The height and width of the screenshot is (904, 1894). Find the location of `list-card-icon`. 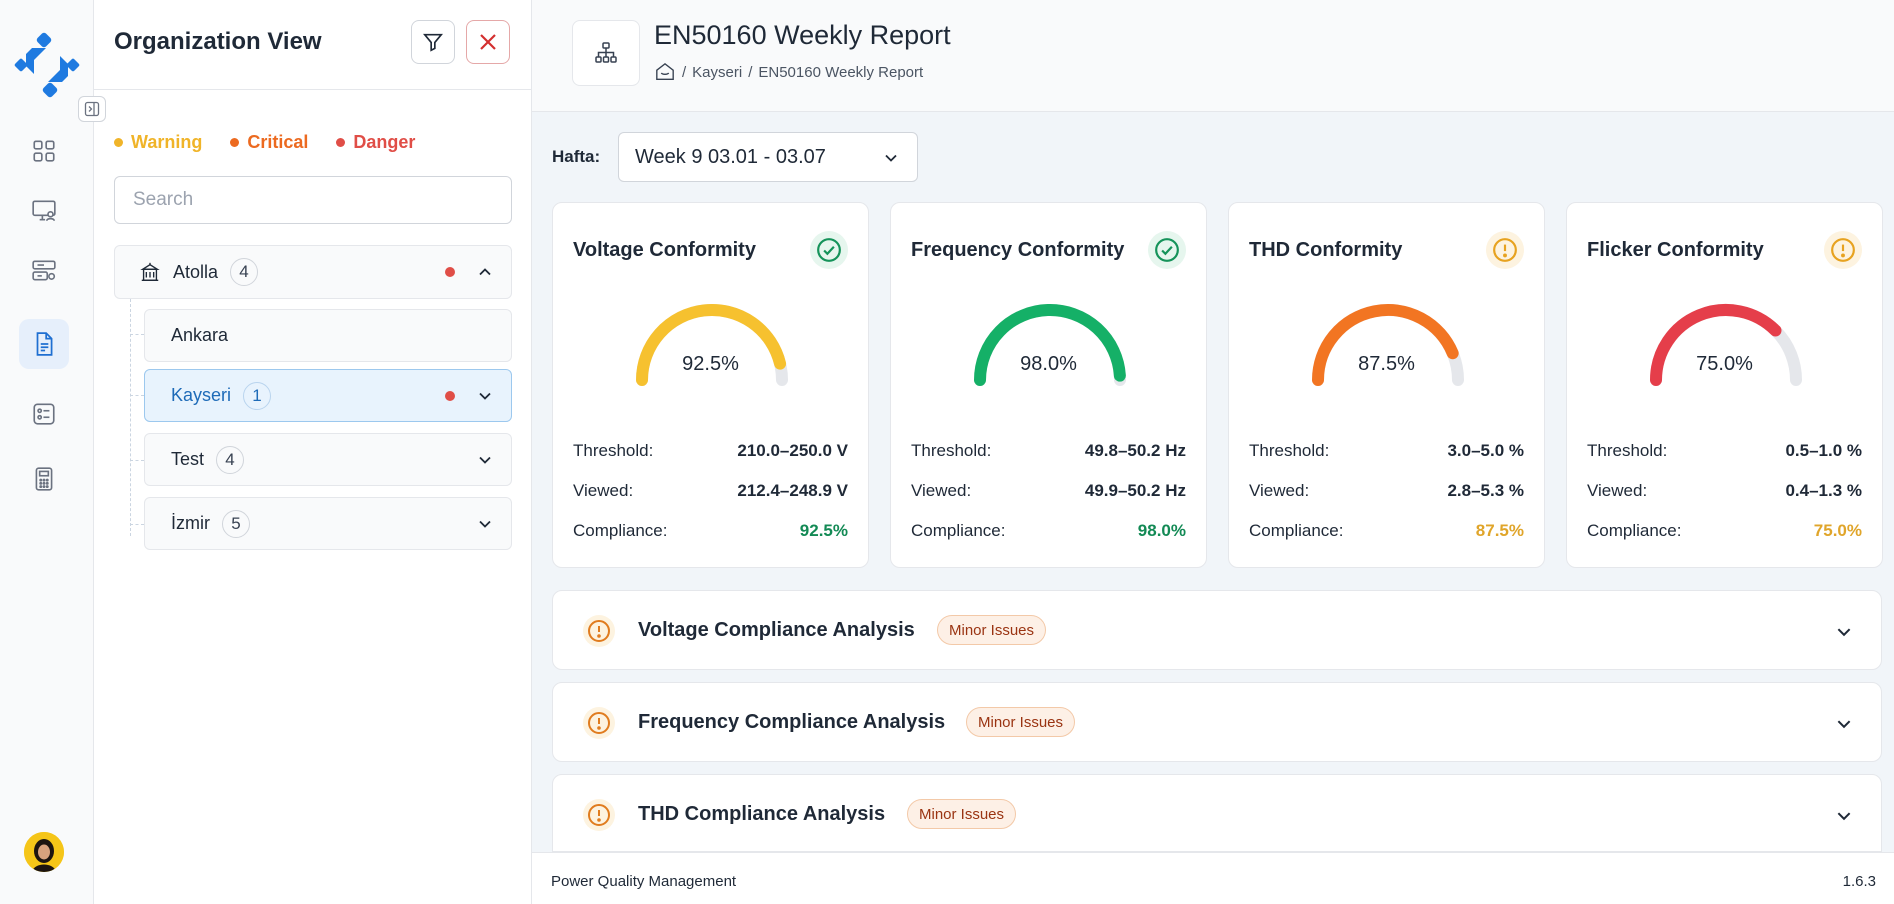

list-card-icon is located at coordinates (44, 414).